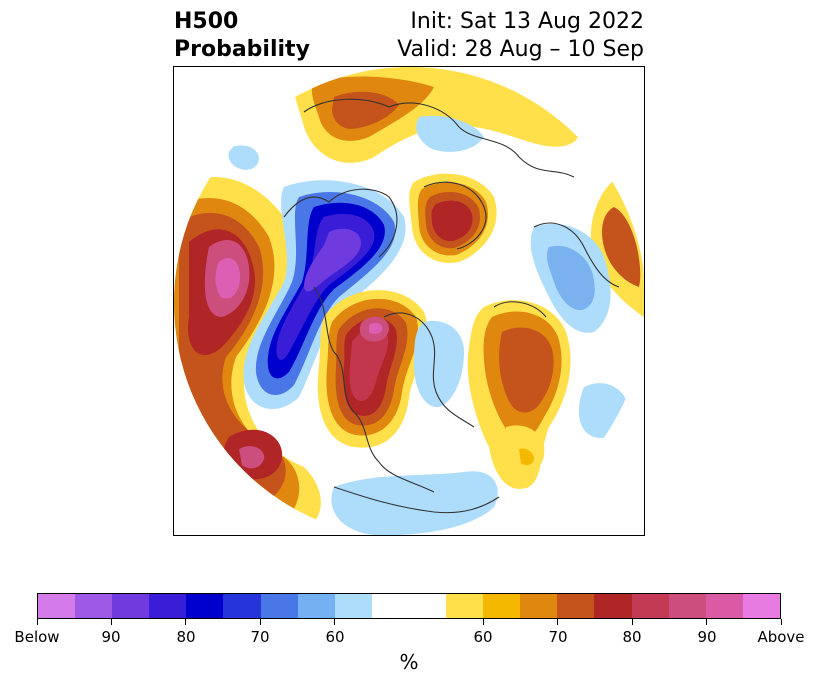 The height and width of the screenshot is (686, 819). I want to click on anomaly-usa-below, so click(438, 427).